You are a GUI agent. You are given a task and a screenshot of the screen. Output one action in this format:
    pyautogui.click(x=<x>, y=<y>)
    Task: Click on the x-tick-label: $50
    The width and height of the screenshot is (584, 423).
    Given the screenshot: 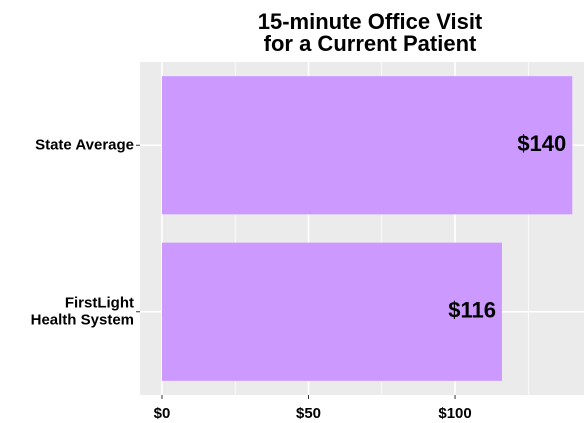 What is the action you would take?
    pyautogui.click(x=308, y=413)
    